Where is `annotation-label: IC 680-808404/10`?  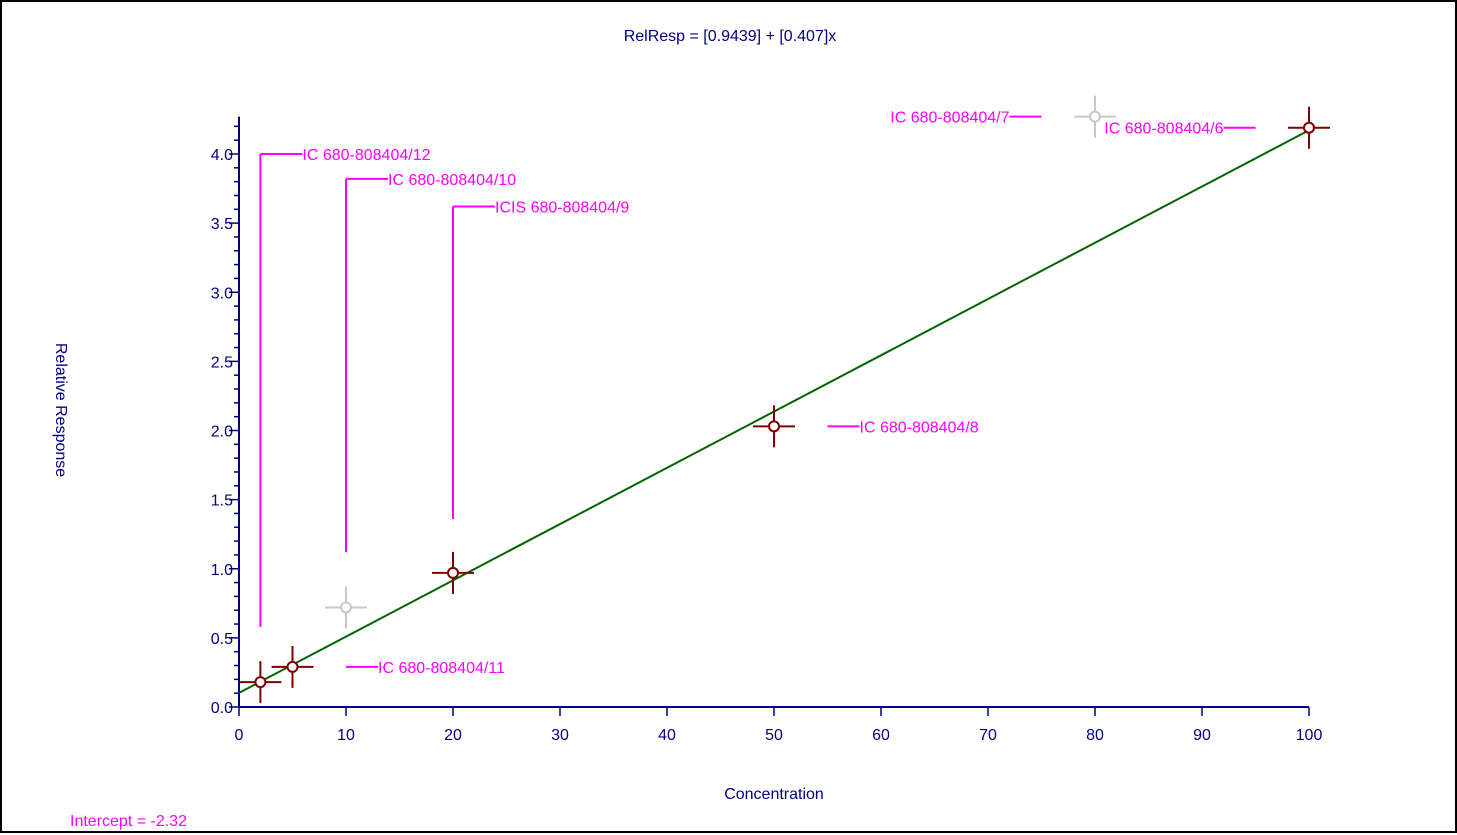
annotation-label: IC 680-808404/10 is located at coordinates (452, 180).